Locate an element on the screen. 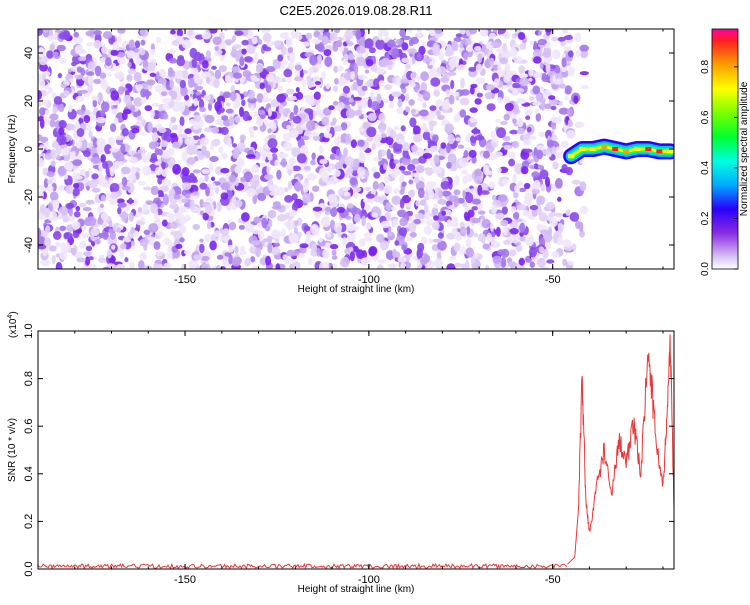 This screenshot has width=750, height=605. colorbar-tick-label: 0.6 is located at coordinates (705, 117).